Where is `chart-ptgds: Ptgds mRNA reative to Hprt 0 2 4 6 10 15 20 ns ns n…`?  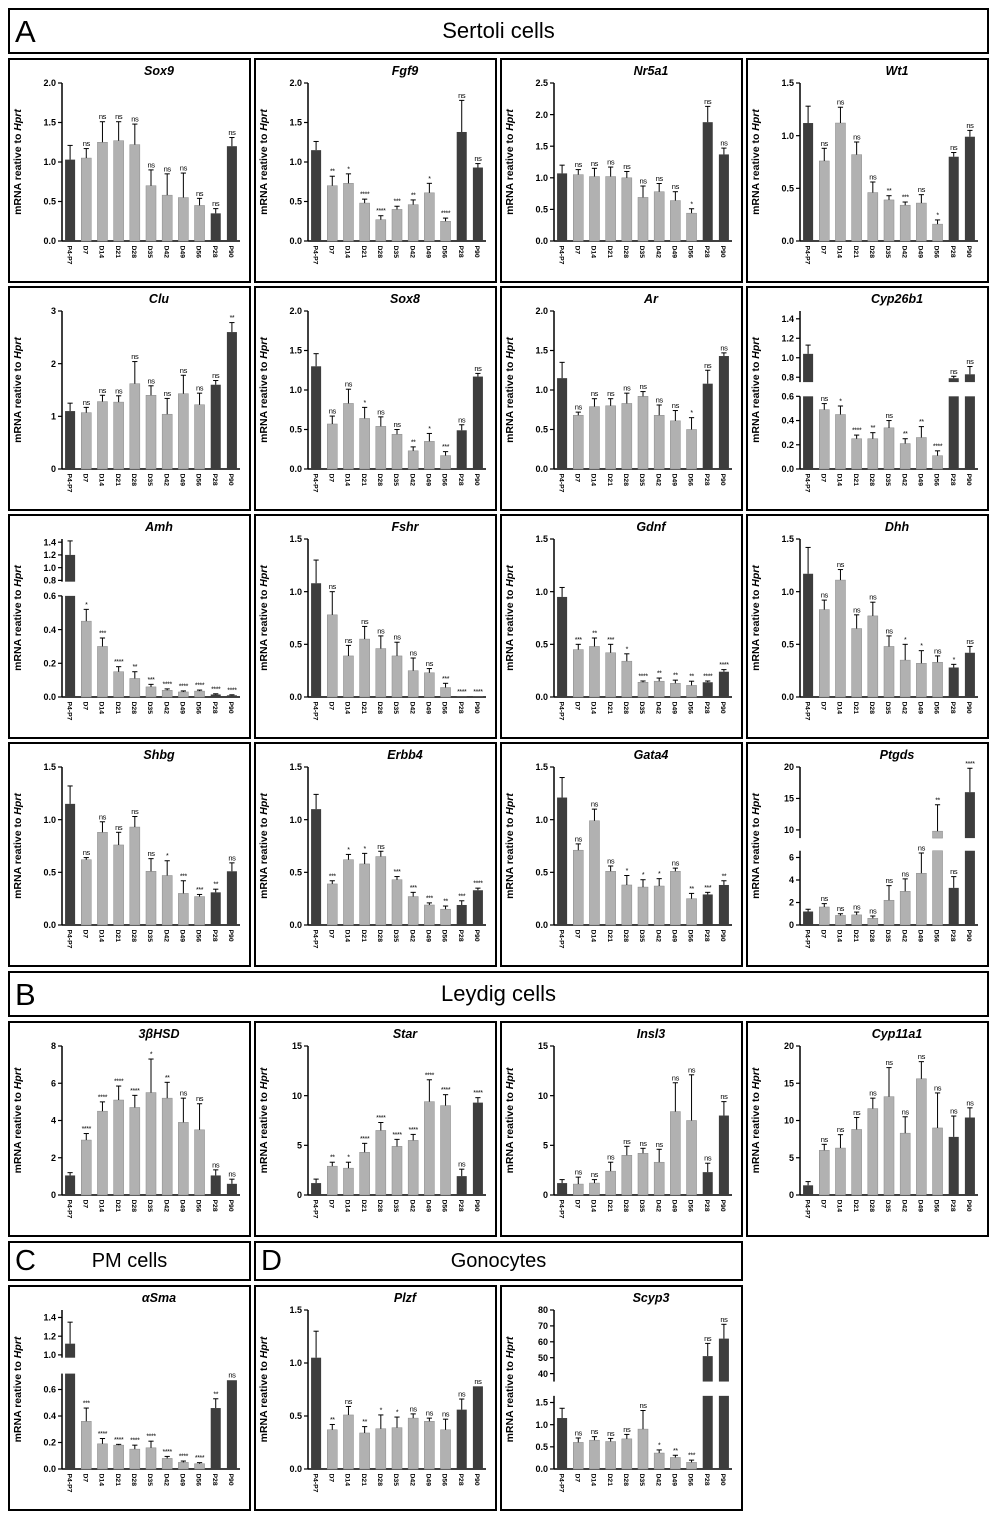
chart-ptgds: Ptgds mRNA reative to Hprt 0 2 4 6 10 15 20 ns ns n… is located at coordinates (867, 854).